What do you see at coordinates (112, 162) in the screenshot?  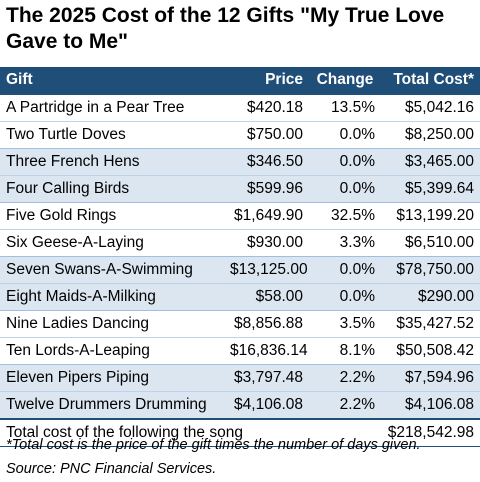 I see `gift-name: Three French Hens` at bounding box center [112, 162].